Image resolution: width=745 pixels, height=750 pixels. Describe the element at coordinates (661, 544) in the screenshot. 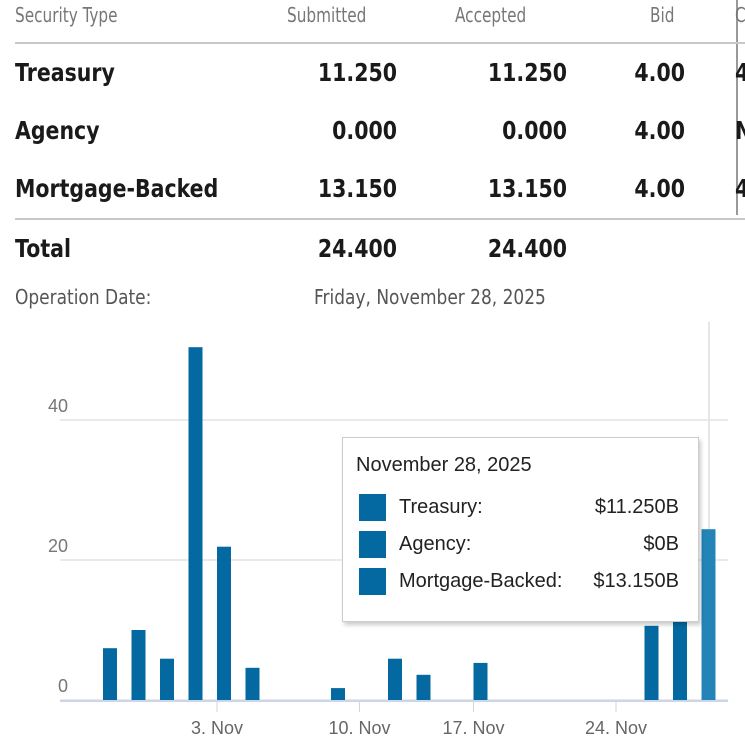

I see `tooltip-value: $0B` at that location.